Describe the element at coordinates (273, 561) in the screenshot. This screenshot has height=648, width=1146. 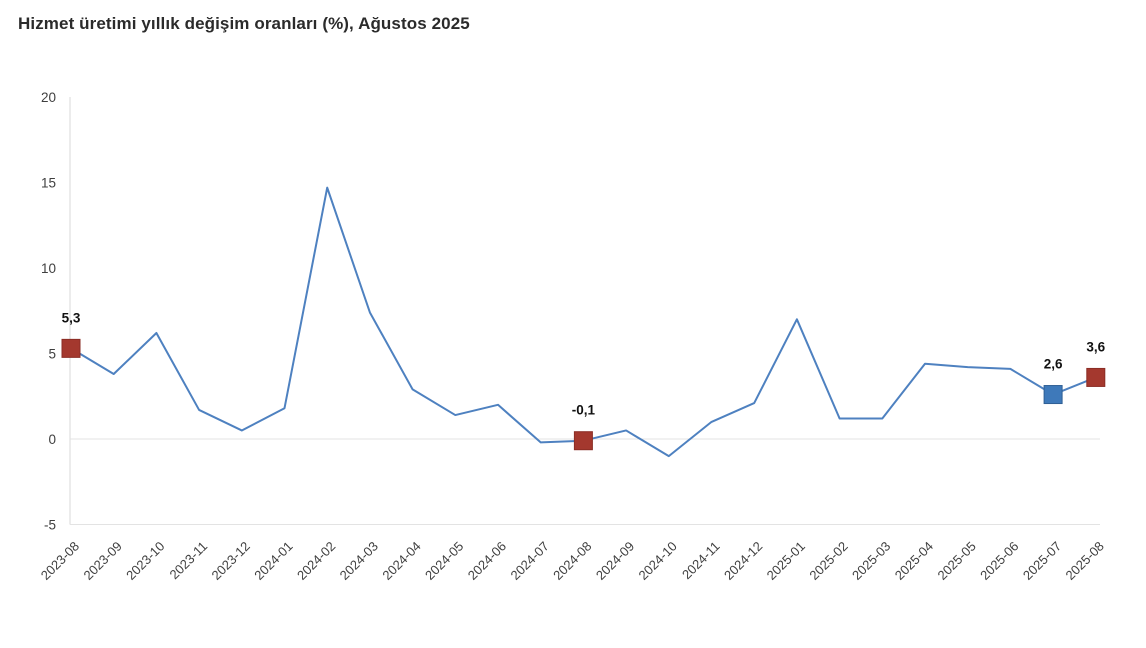
I see `x-tick-label: 2024-01` at that location.